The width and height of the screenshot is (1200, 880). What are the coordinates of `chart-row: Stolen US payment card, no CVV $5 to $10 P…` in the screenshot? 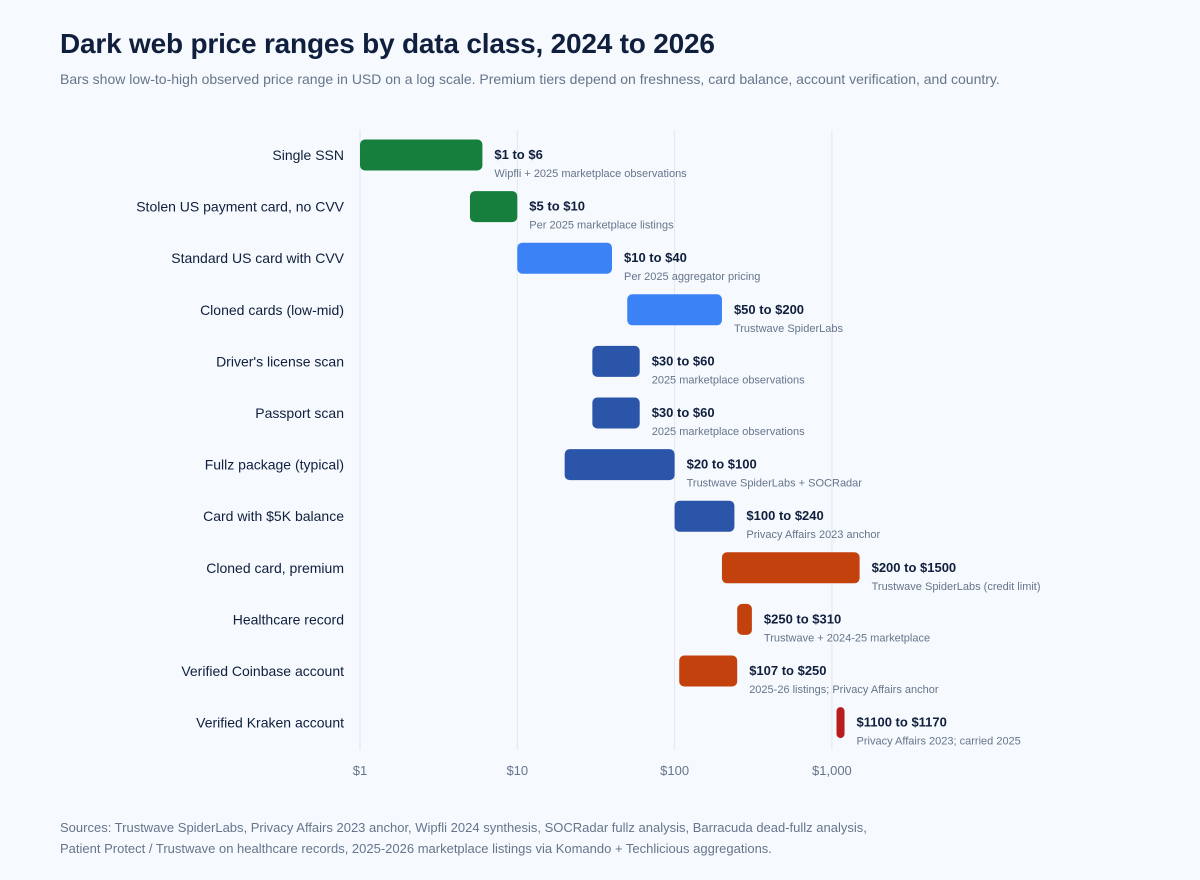 It's located at (405, 211).